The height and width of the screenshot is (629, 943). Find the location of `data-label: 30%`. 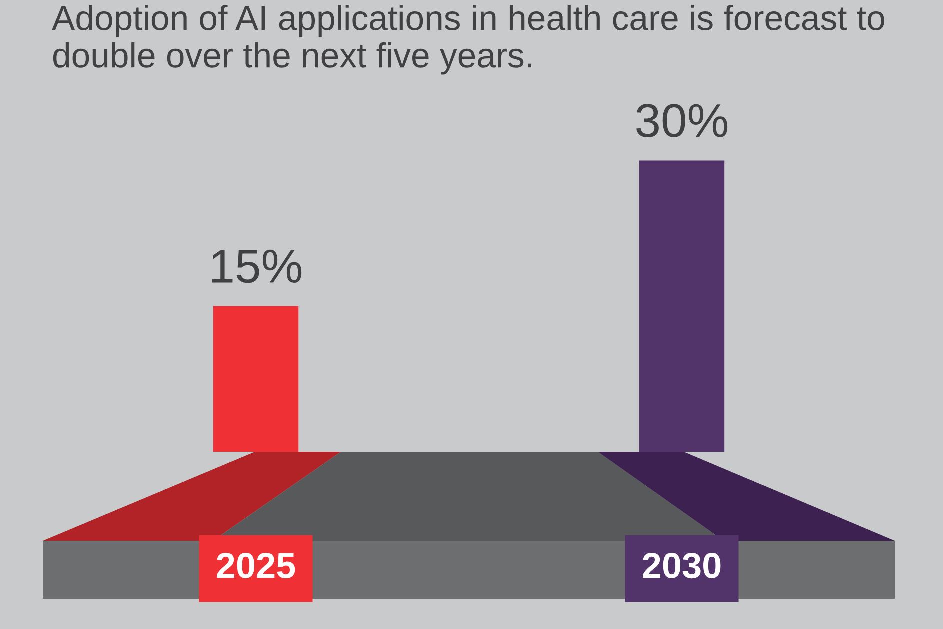

data-label: 30% is located at coordinates (682, 121).